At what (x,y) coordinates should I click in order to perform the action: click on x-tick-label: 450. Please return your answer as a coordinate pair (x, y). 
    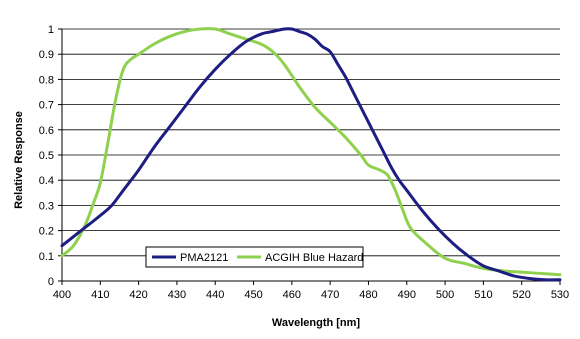
    Looking at the image, I should click on (253, 295).